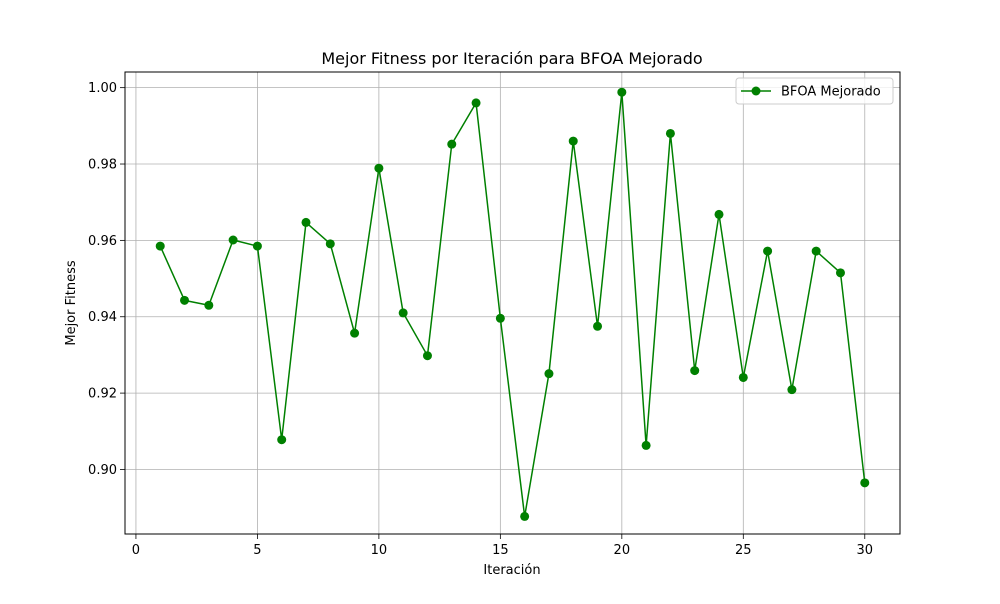  Describe the element at coordinates (500, 550) in the screenshot. I see `x-tick-label: 15` at that location.